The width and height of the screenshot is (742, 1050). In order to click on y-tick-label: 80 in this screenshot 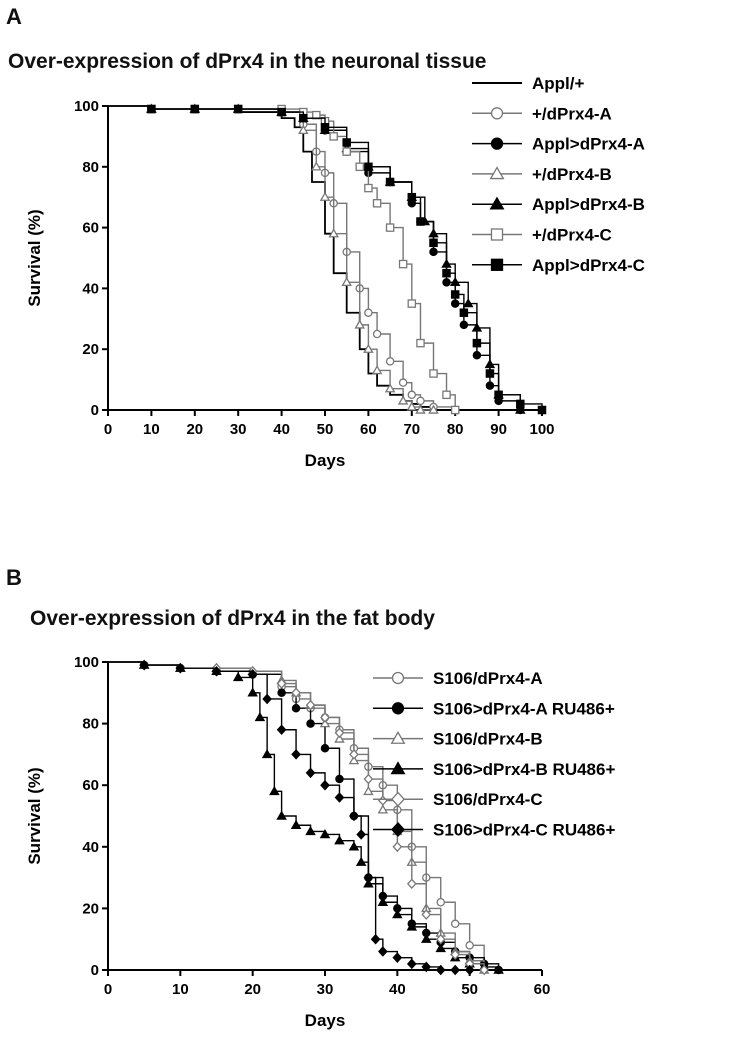, I will do `click(90, 167)`.